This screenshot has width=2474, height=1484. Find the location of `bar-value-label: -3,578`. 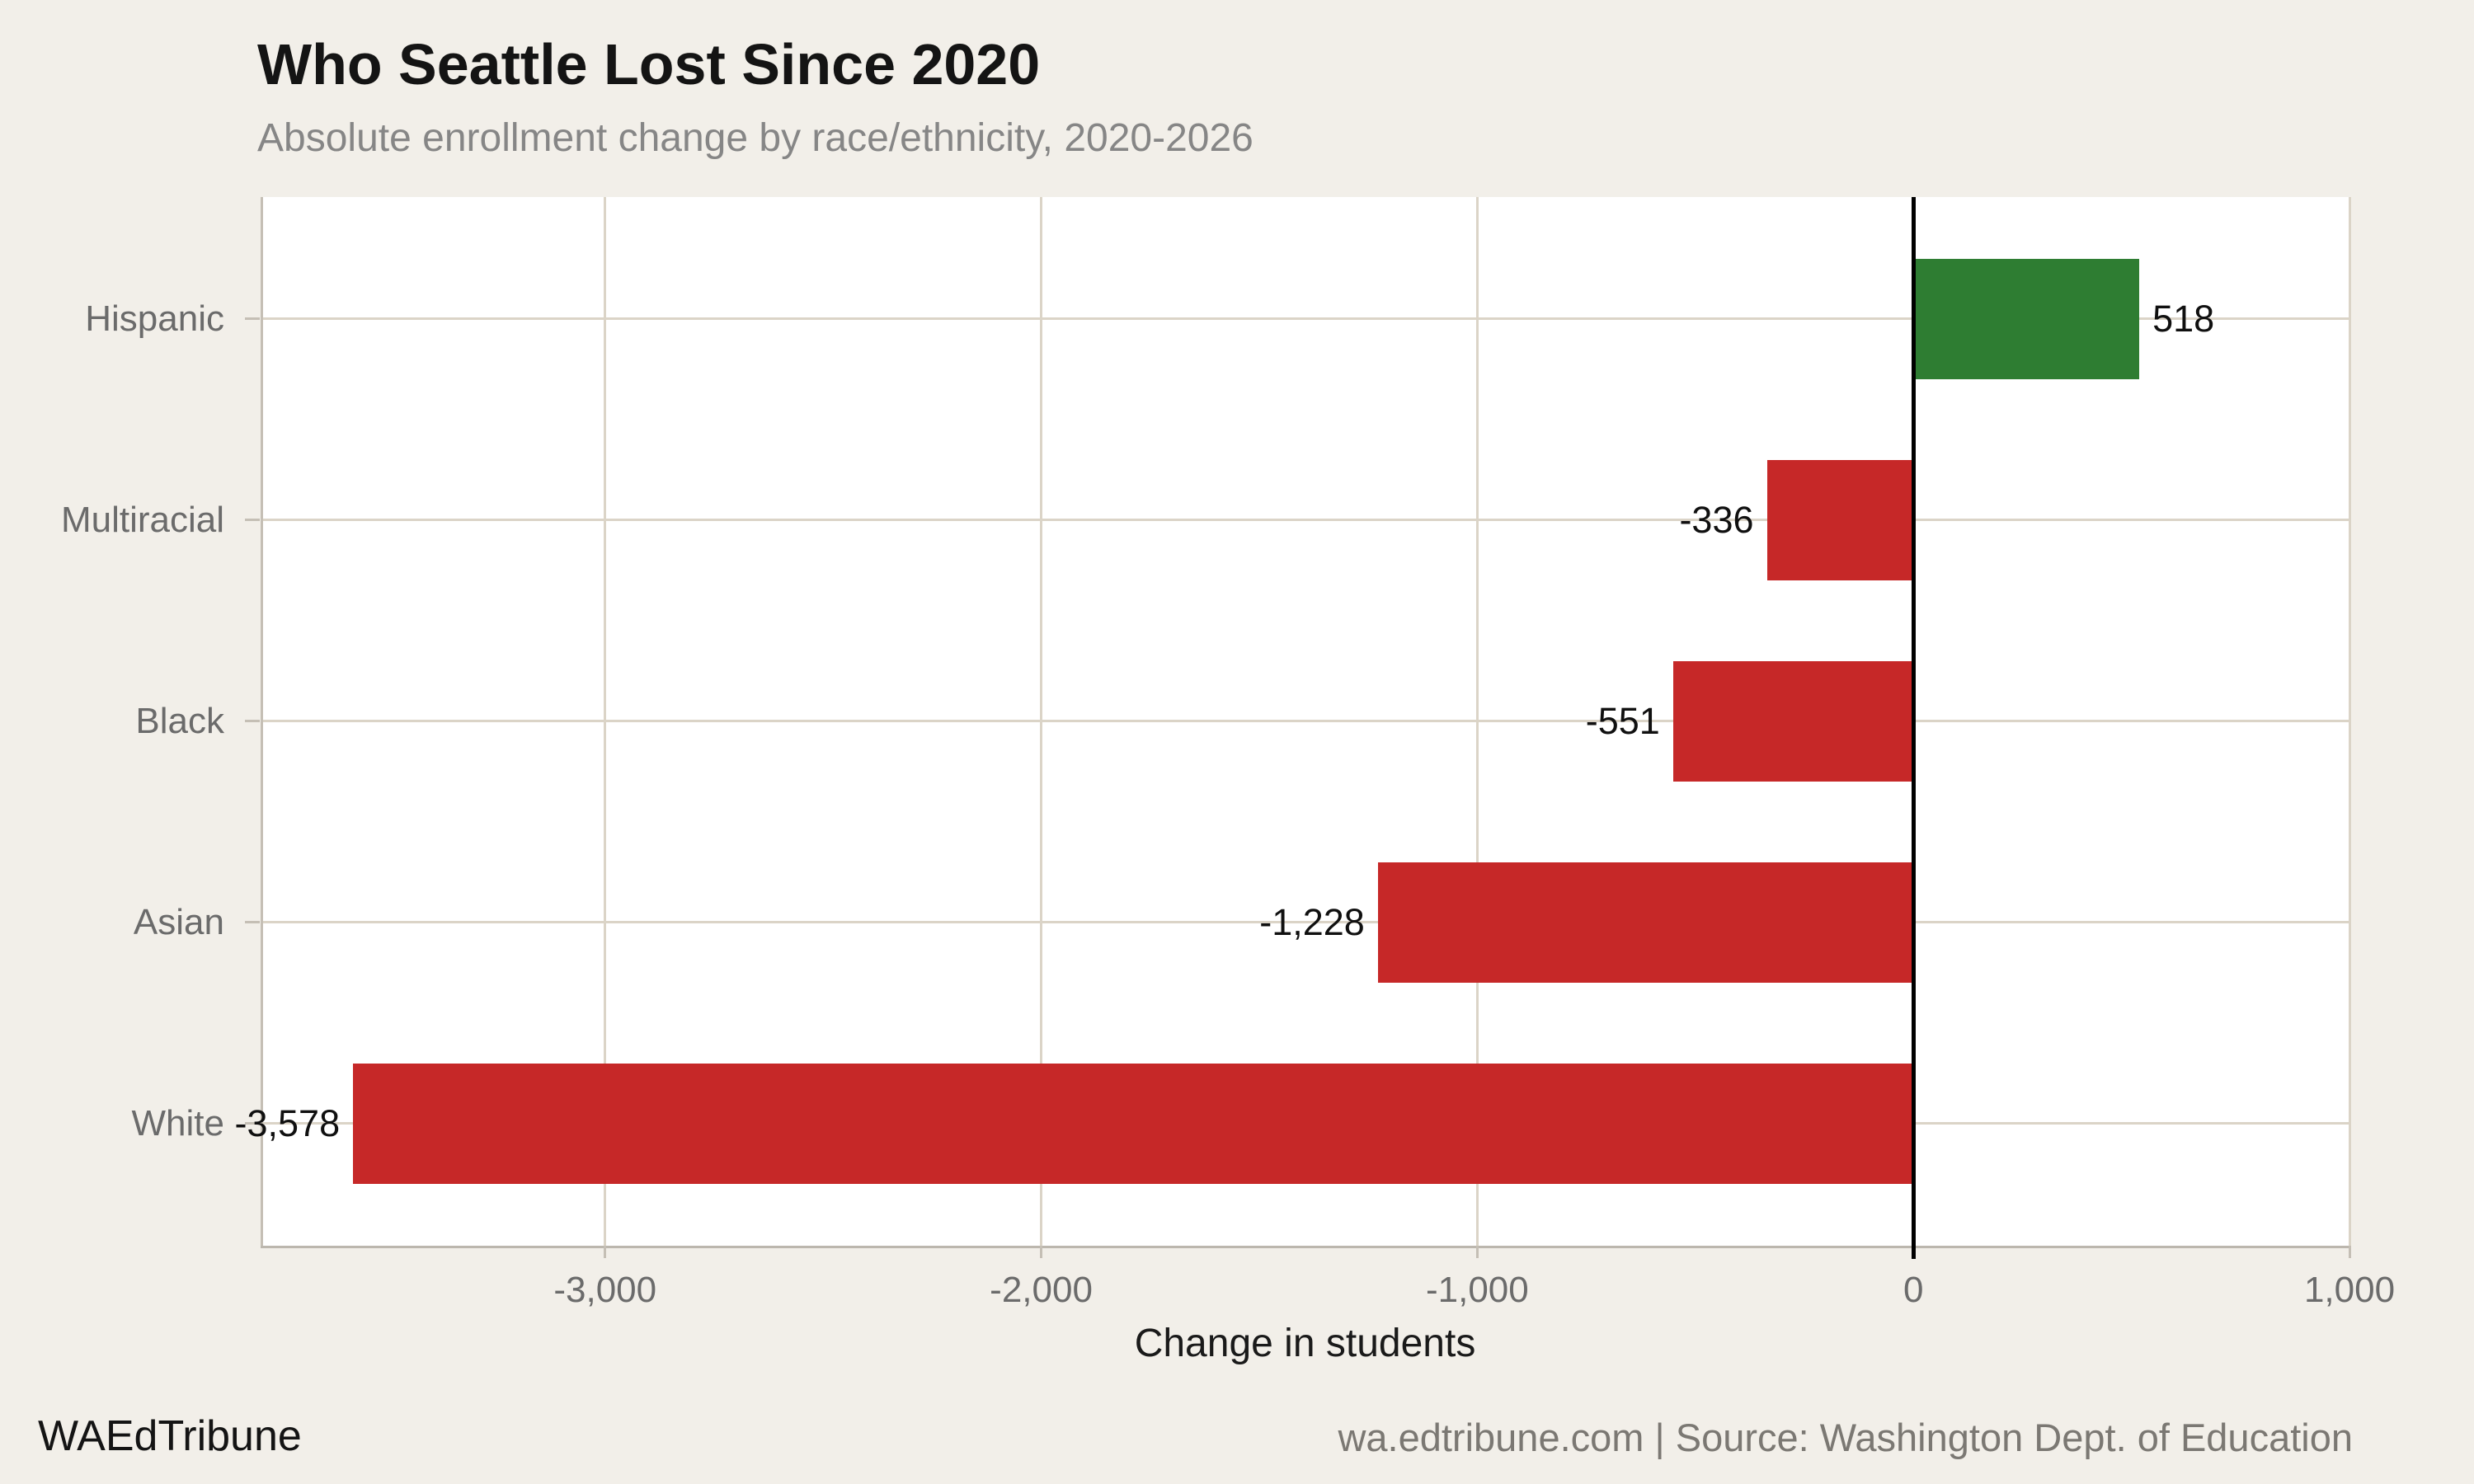

bar-value-label: -3,578 is located at coordinates (287, 1122).